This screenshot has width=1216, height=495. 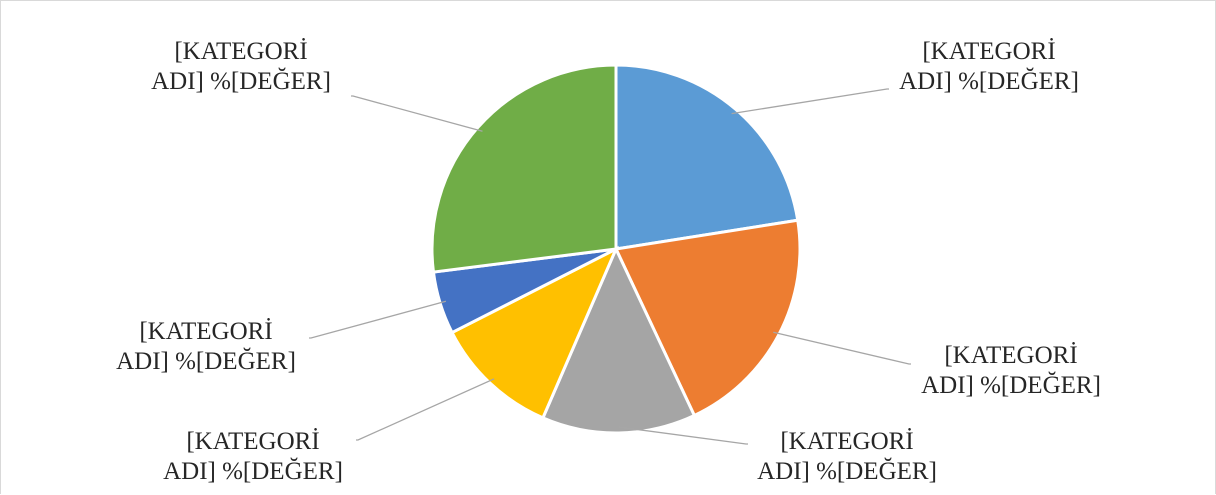 What do you see at coordinates (206, 346) in the screenshot?
I see `data-label-5: [KATEGORİ ADI] %[DEĞER]` at bounding box center [206, 346].